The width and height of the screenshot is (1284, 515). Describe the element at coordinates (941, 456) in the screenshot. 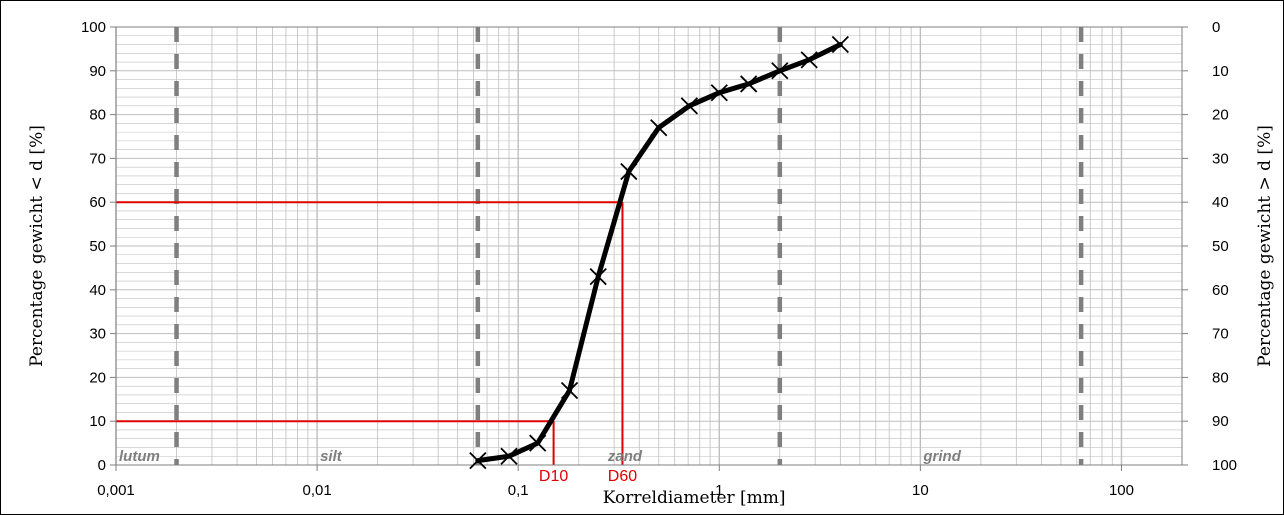

I see `zone-label-grind: grind` at that location.